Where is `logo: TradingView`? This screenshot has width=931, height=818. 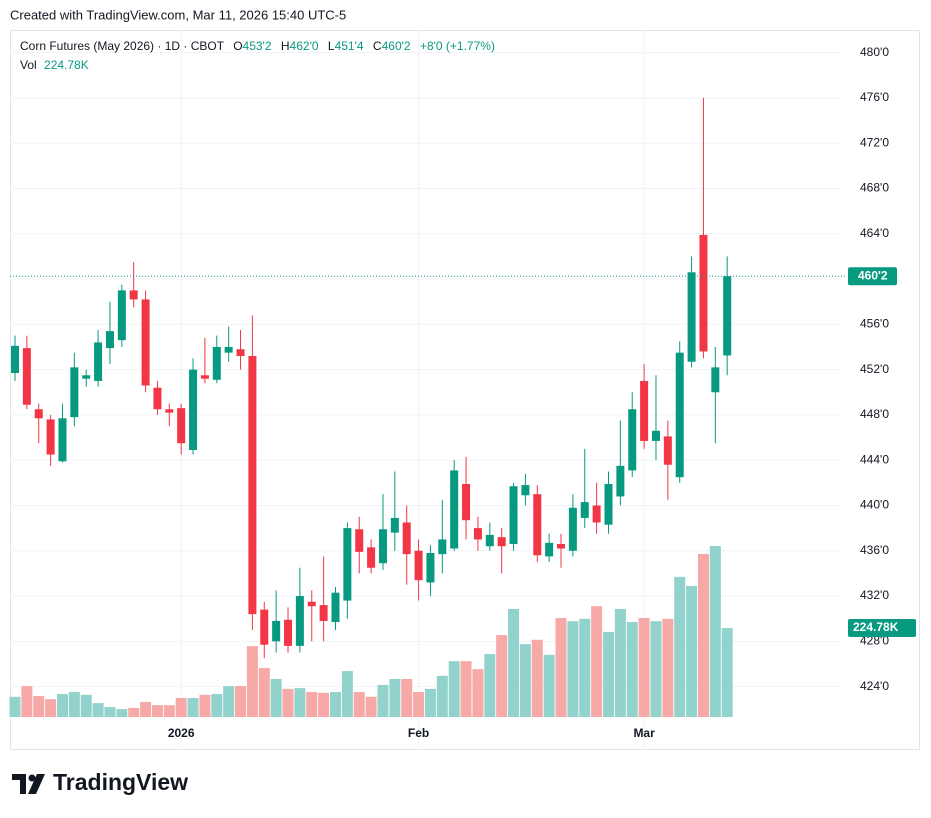 logo: TradingView is located at coordinates (100, 782).